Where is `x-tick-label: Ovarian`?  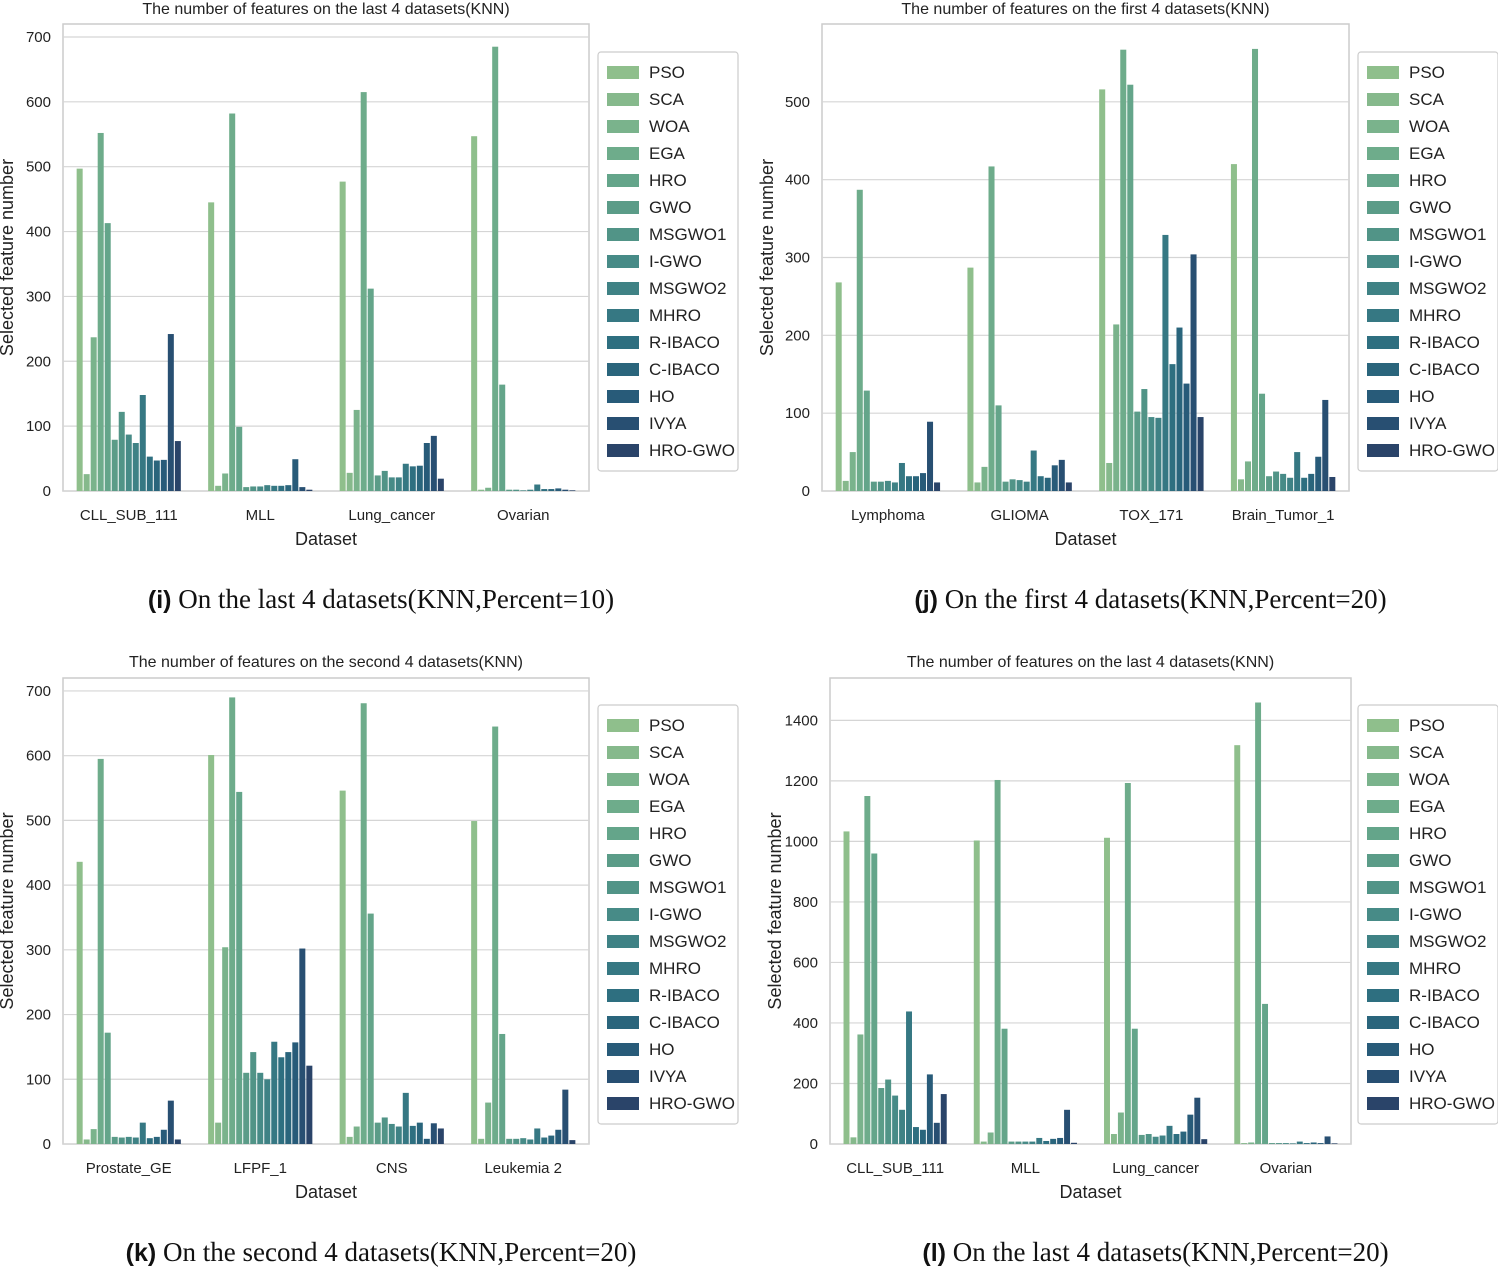
x-tick-label: Ovarian is located at coordinates (1286, 1168).